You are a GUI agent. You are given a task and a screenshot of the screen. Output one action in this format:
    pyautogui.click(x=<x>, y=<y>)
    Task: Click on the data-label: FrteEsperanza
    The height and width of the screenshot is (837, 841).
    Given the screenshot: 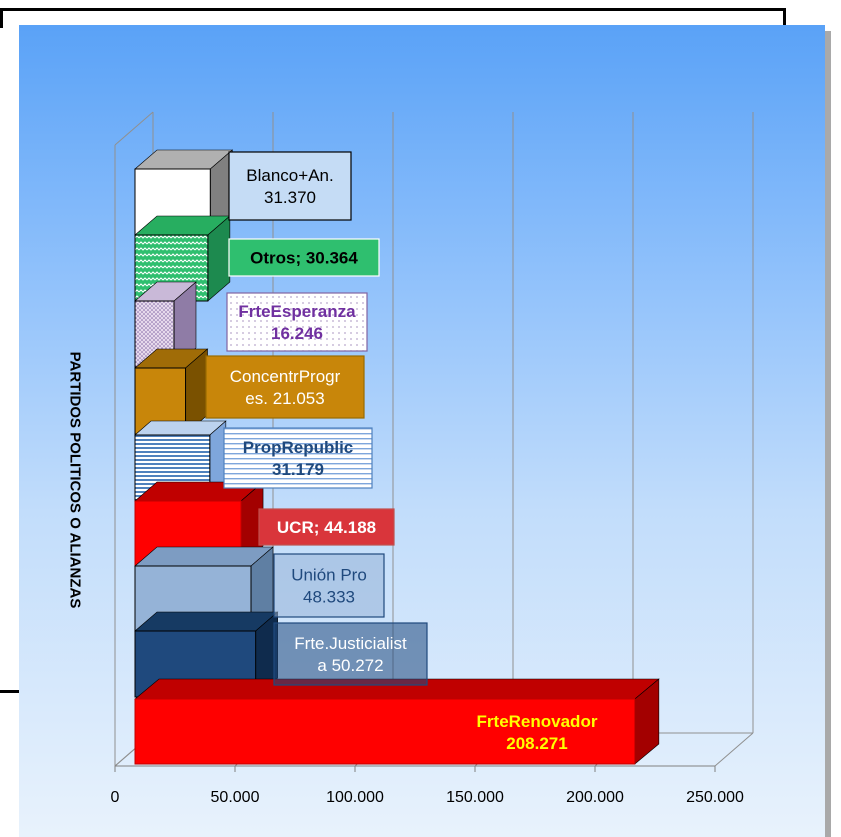 What is the action you would take?
    pyautogui.click(x=297, y=311)
    